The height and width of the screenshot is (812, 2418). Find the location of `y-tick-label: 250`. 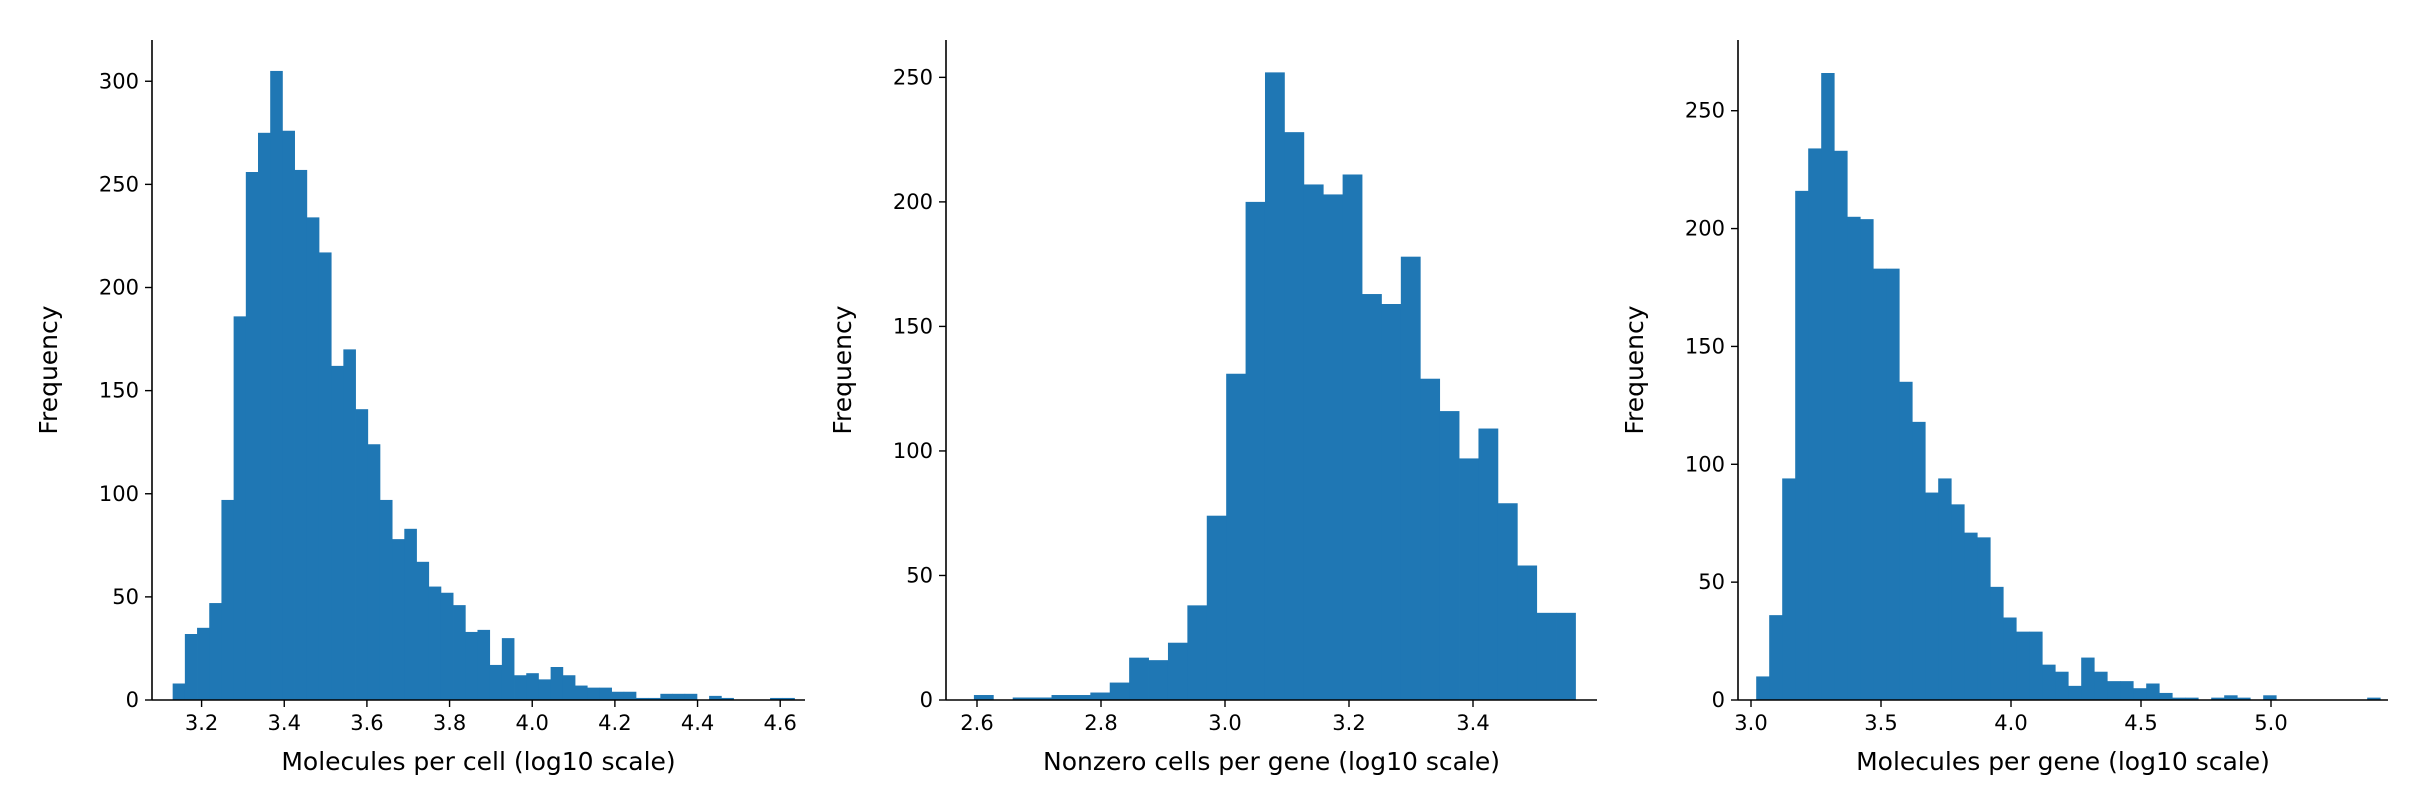

y-tick-label: 250 is located at coordinates (913, 77).